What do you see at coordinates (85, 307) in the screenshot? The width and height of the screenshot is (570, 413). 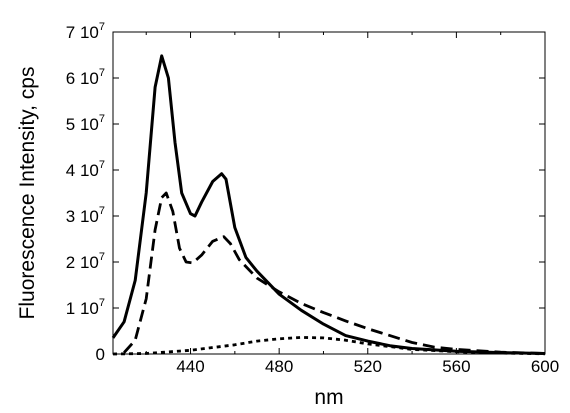 I see `y-tick-label: 1 107` at bounding box center [85, 307].